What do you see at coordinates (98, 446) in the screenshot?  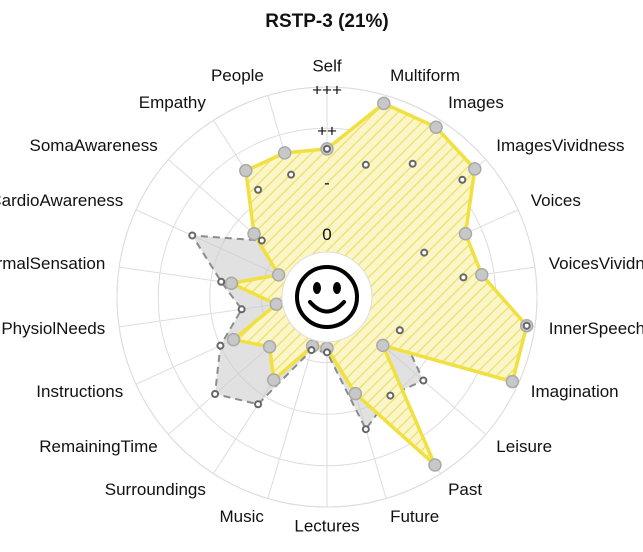 I see `category-label: RemainingTime` at bounding box center [98, 446].